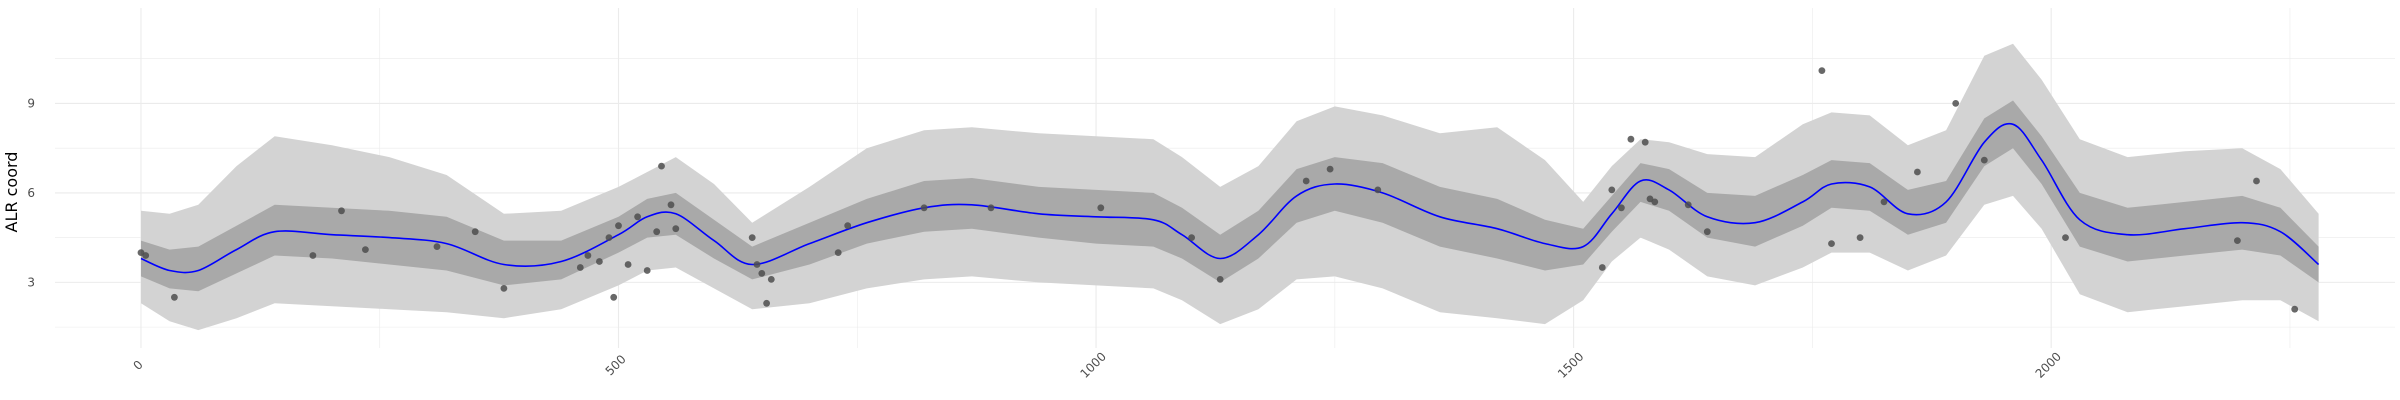  I want to click on y-tick-label: 3, so click(31, 282).